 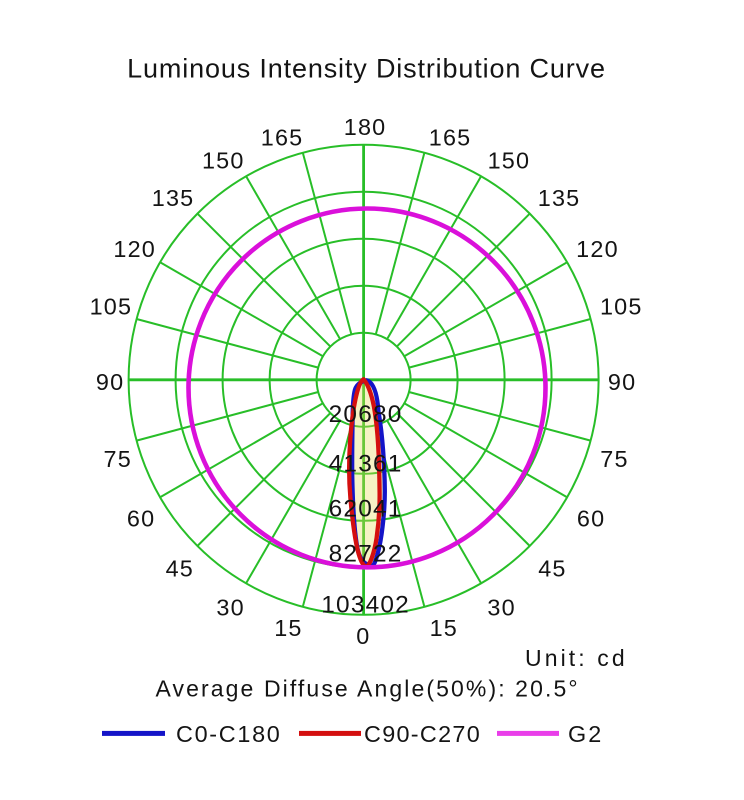 What do you see at coordinates (363, 636) in the screenshot?
I see `svg-text: 0` at bounding box center [363, 636].